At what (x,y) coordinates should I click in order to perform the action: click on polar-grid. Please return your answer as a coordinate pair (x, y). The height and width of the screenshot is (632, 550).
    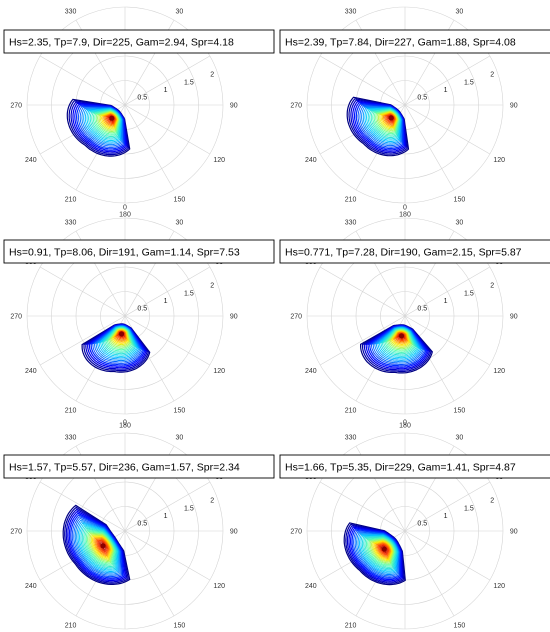
    Looking at the image, I should click on (405, 316).